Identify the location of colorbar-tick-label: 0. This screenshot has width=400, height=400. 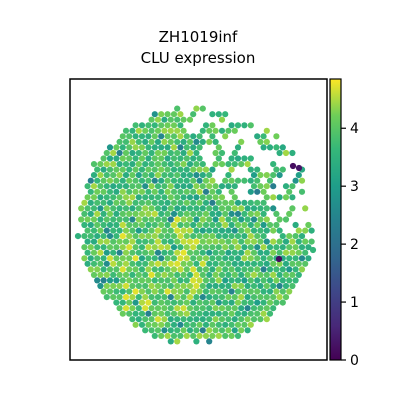
(354, 361).